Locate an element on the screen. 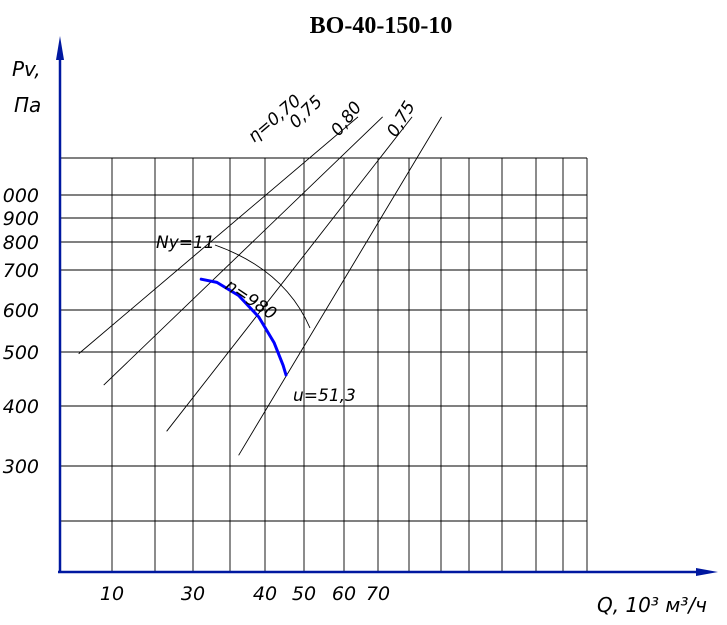  efficiency-label: 0,80 is located at coordinates (346, 119).